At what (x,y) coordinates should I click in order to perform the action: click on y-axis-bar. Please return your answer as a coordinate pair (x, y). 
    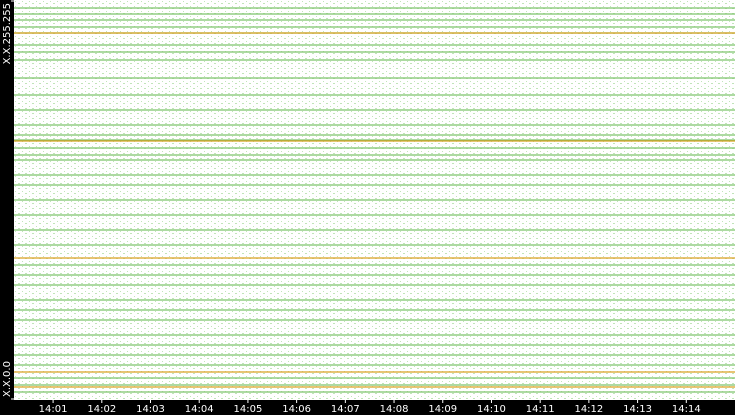
    Looking at the image, I should click on (7, 207).